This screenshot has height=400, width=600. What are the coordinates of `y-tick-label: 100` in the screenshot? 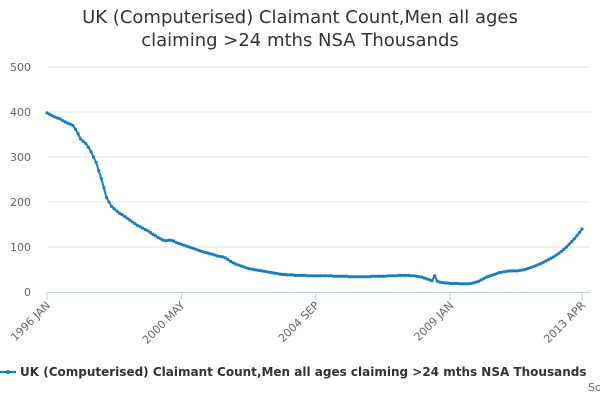 It's located at (20, 247).